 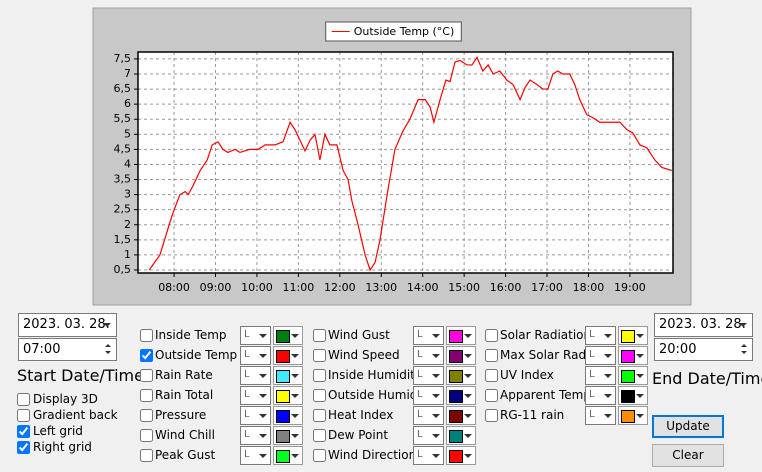 What do you see at coordinates (707, 378) in the screenshot?
I see `end-label: End Date/Time` at bounding box center [707, 378].